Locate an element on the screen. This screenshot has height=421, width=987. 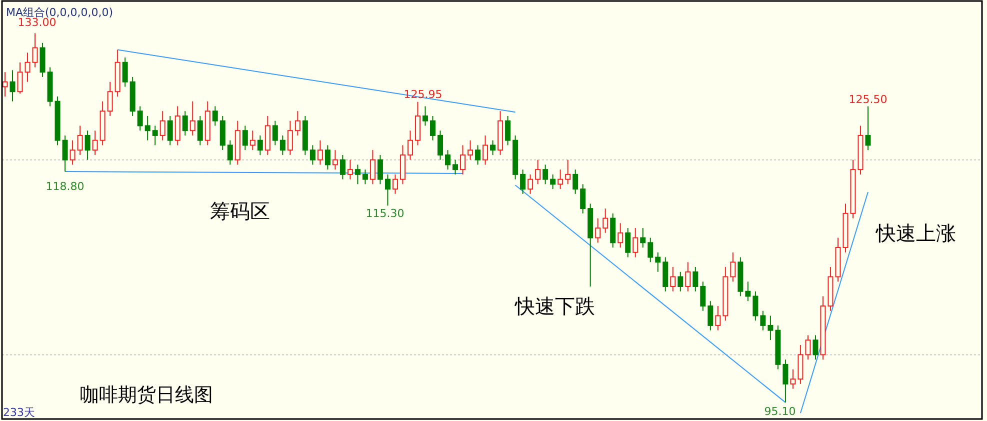
annotation: 115.30 is located at coordinates (385, 213).